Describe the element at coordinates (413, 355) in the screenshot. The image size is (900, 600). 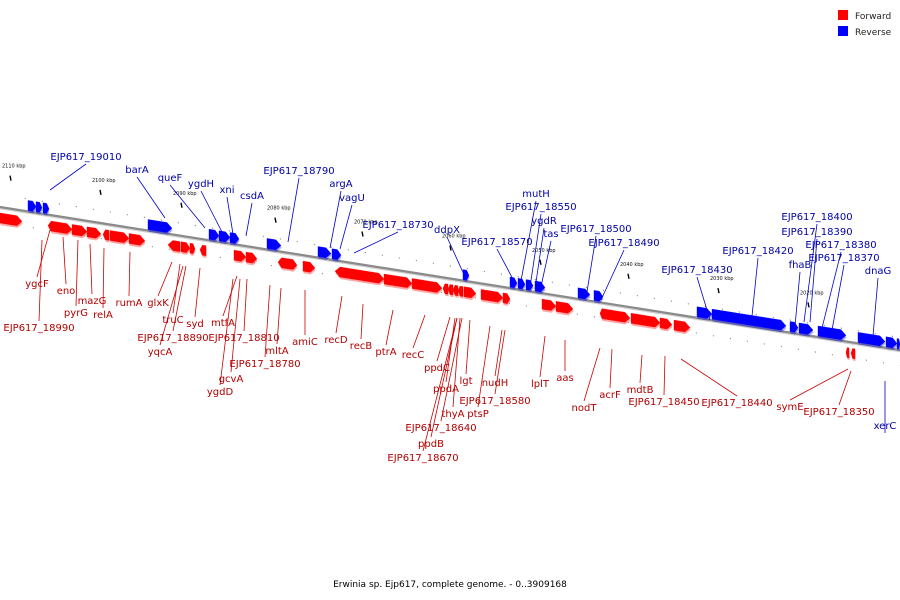
I see `gene-label-recc: recC` at that location.